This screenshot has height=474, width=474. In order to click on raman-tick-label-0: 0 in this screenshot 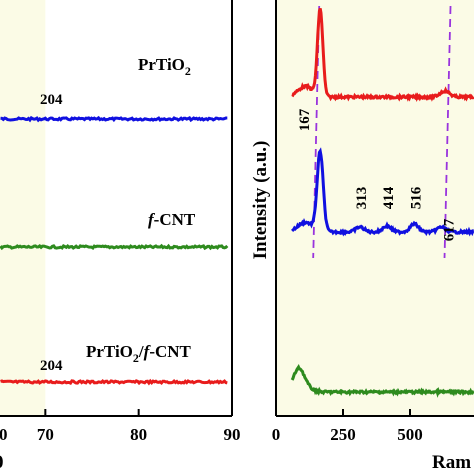, I will do `click(276, 434)`.